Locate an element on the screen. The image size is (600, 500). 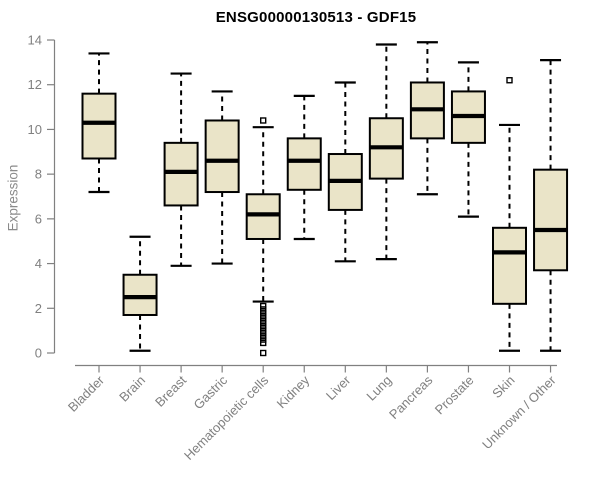
x-tick-label: Pancreas is located at coordinates (411, 397).